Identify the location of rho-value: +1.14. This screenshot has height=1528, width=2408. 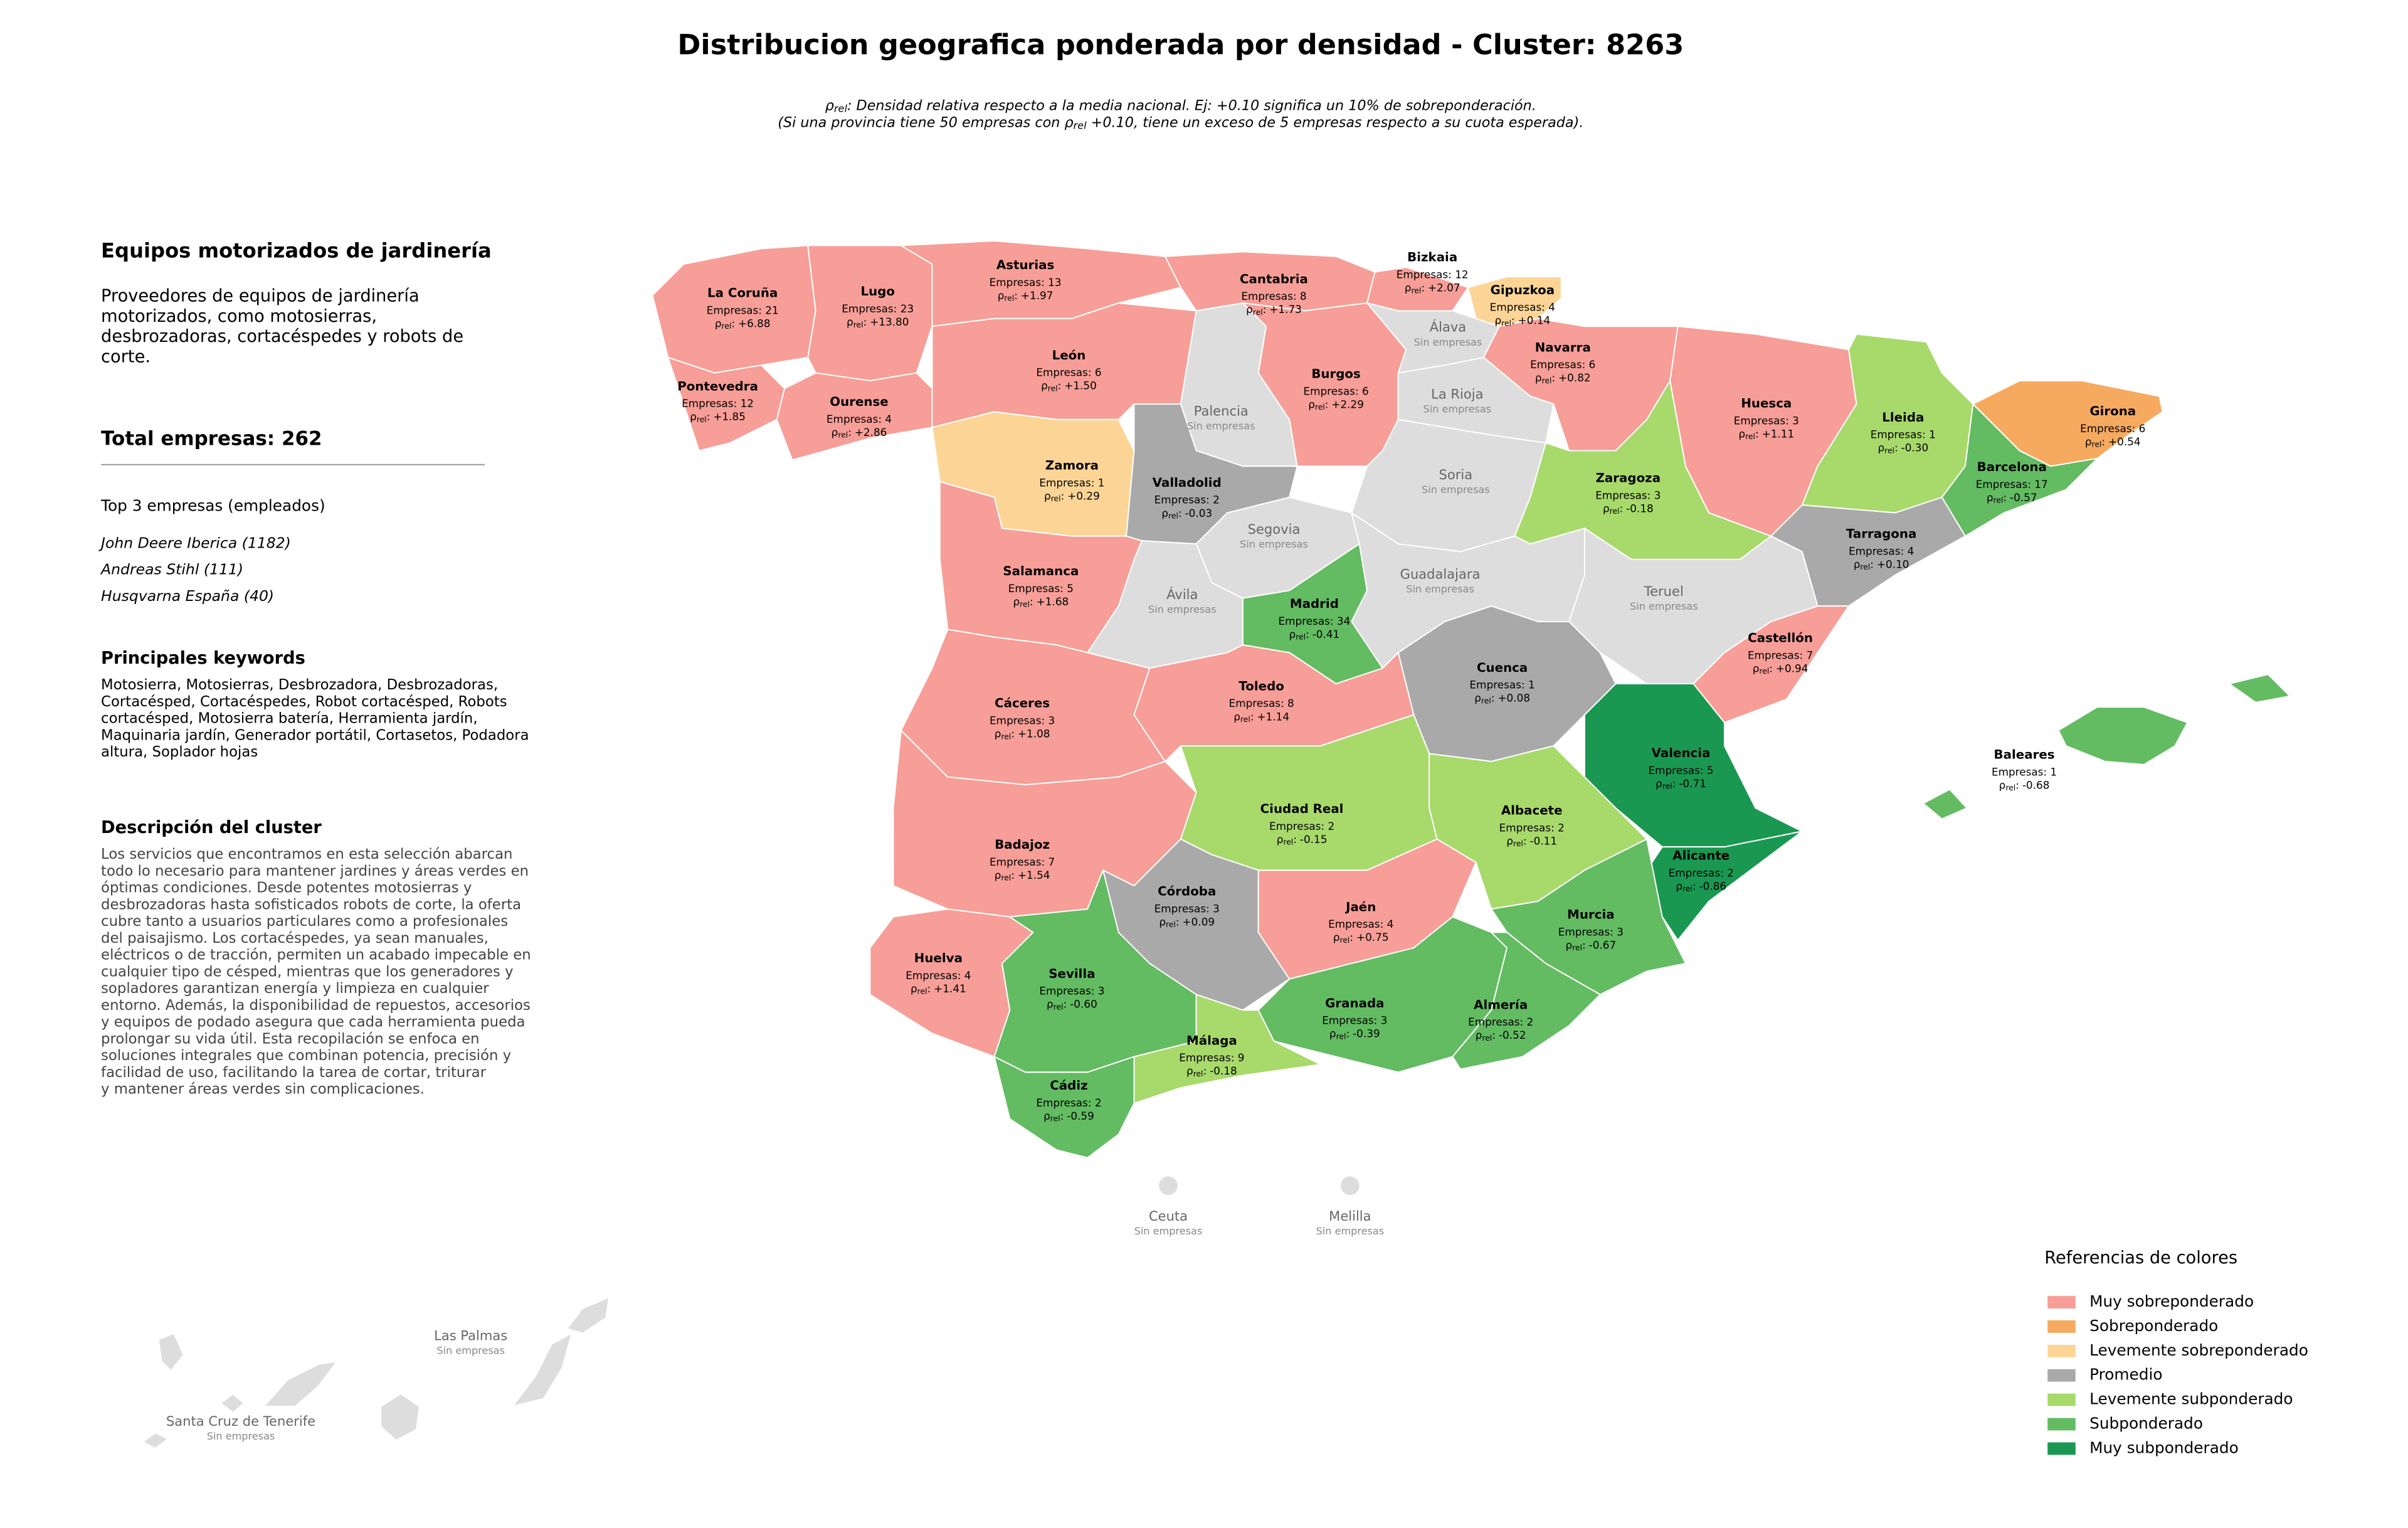
(1273, 716).